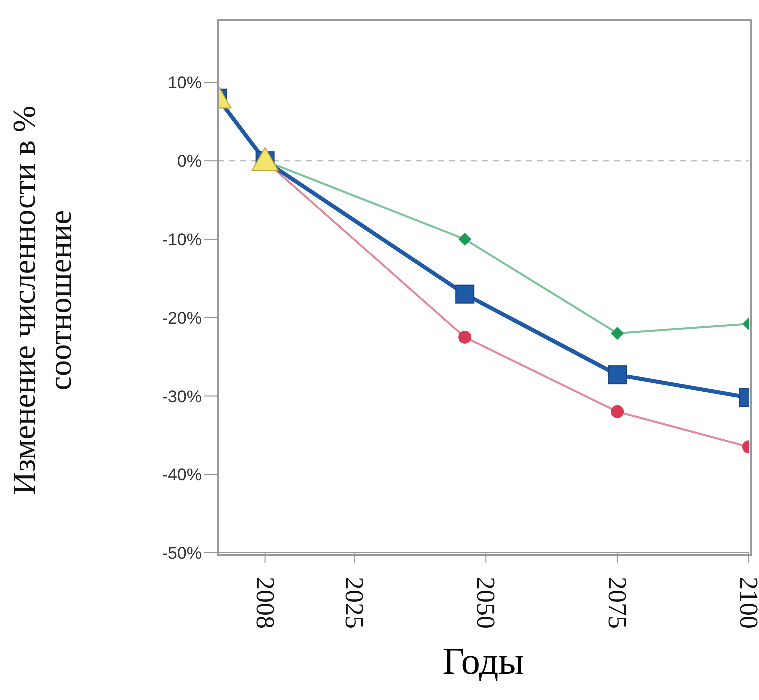 The image size is (759, 700). Describe the element at coordinates (182, 318) in the screenshot. I see `y-tick-label: -20%` at that location.